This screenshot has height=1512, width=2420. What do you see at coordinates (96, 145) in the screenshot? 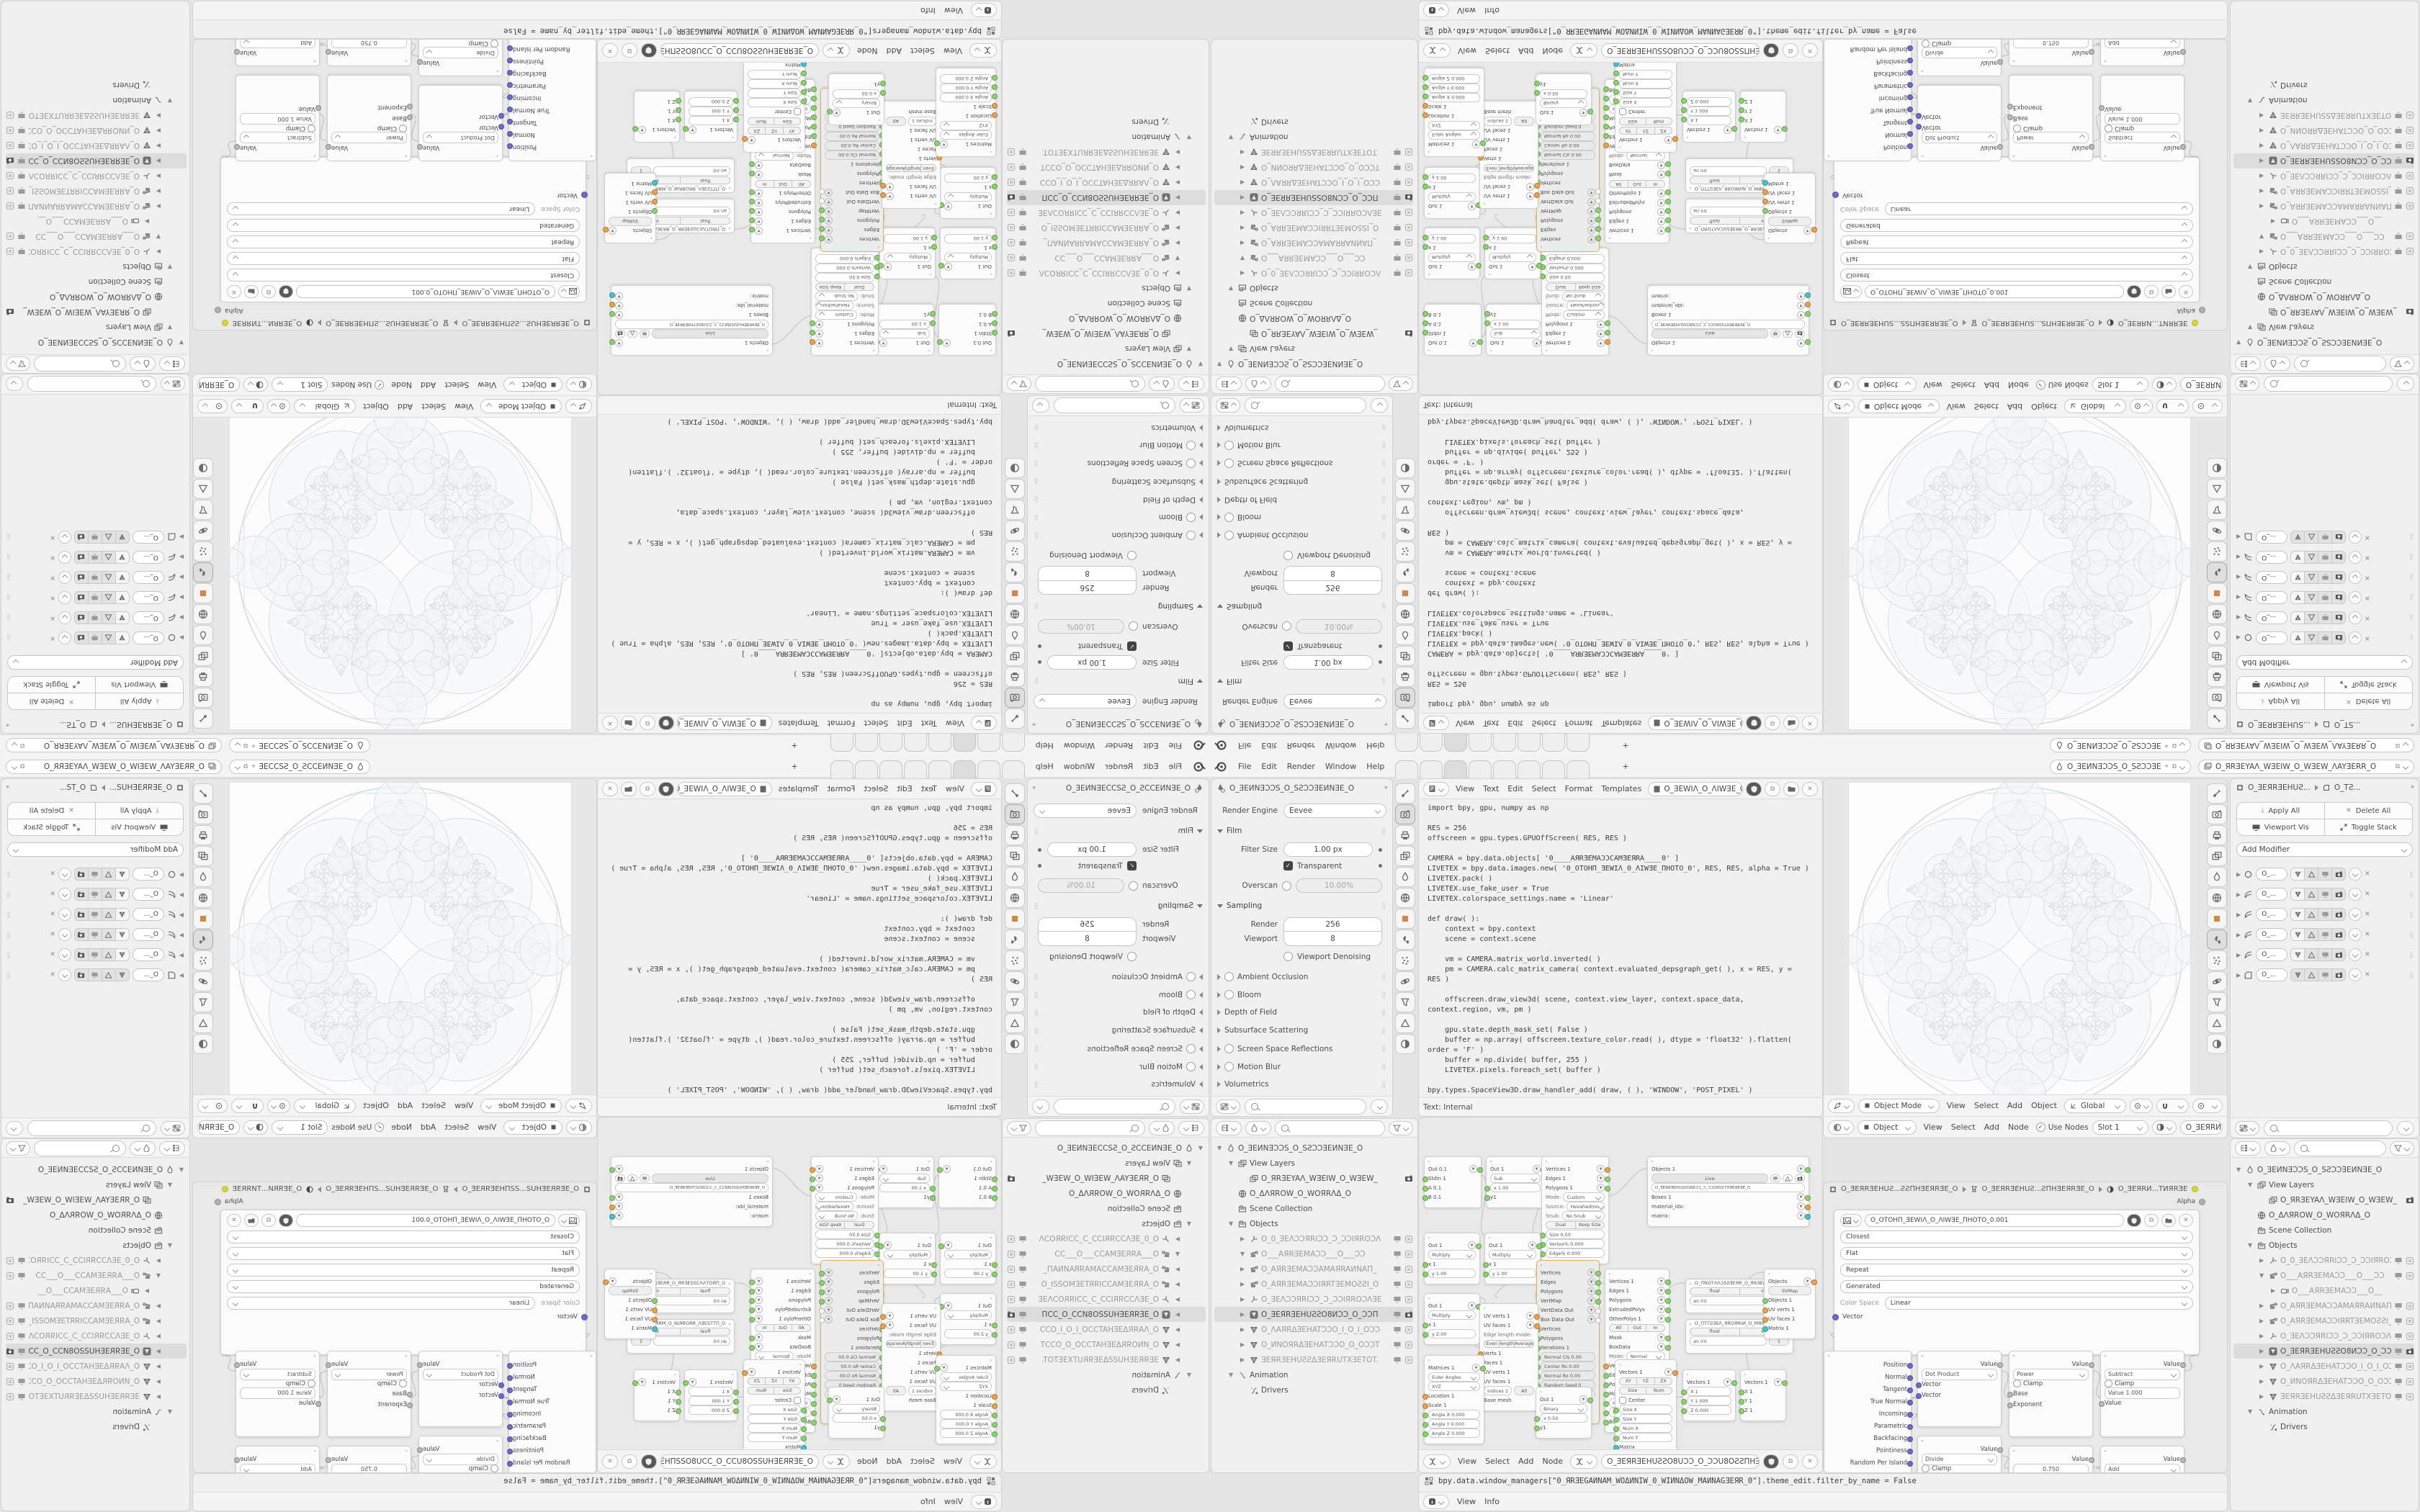
I see `outliner-row: ▶ O_ΛAЯRΔƎEHATƆƆO_I_O_I_OƆƆ` at bounding box center [96, 145].